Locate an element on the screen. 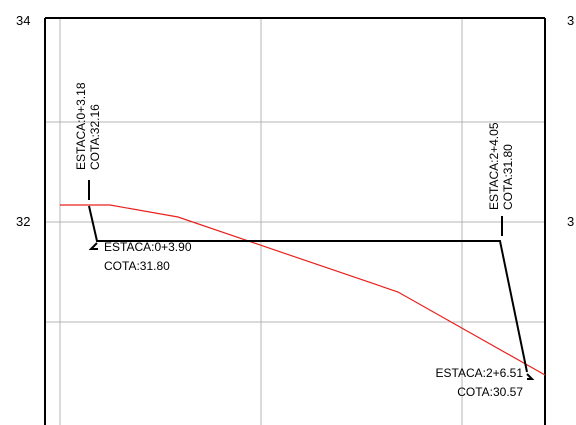 The image size is (576, 425). left-tick-32: 32 is located at coordinates (23, 221).